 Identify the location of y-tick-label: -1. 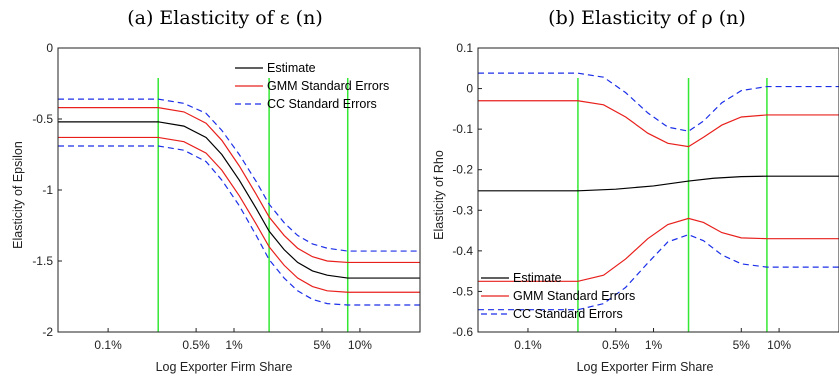
(47, 190).